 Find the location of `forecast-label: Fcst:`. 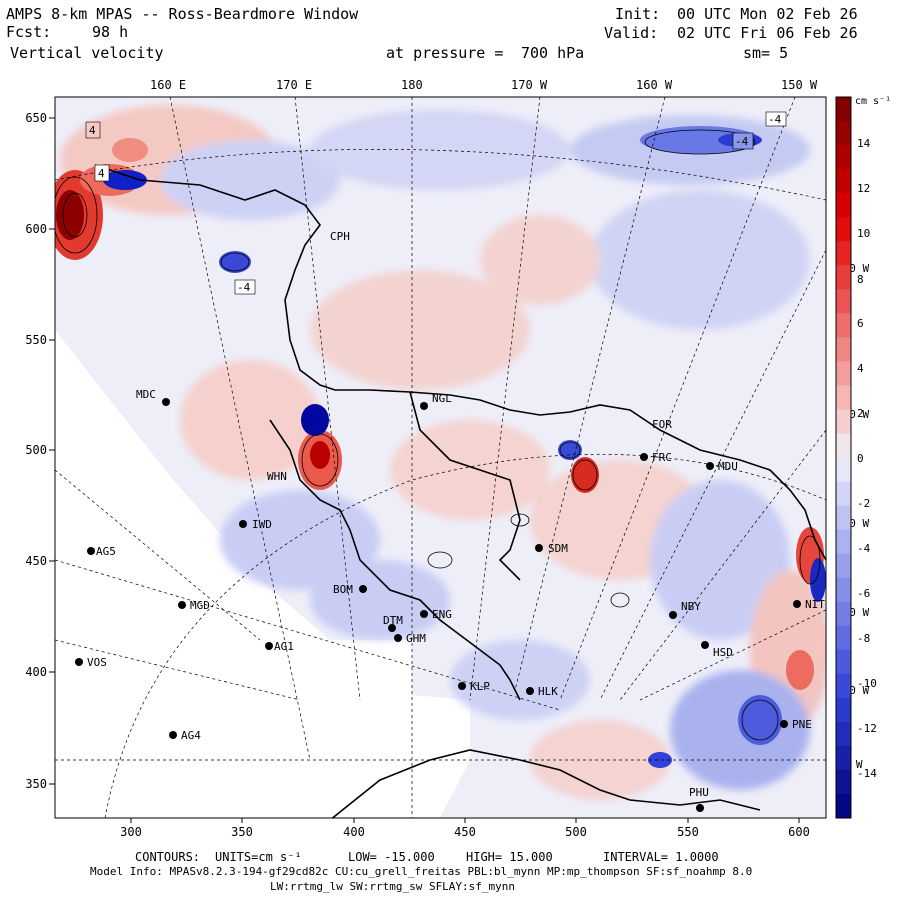

forecast-label: Fcst: is located at coordinates (29, 32).